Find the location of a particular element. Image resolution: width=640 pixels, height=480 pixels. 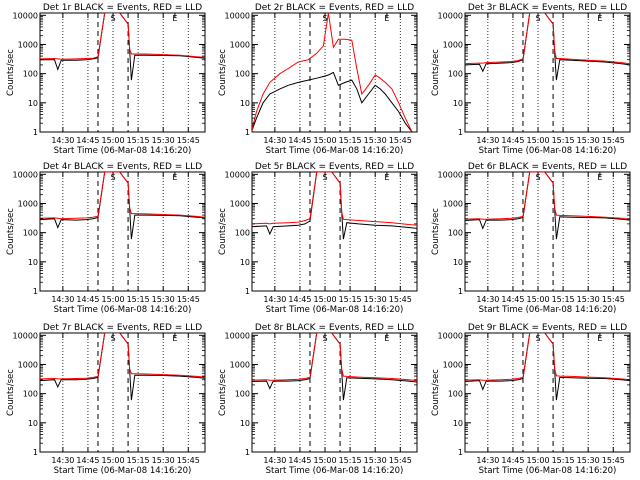

panel-title: Det 8r BLACK = Events, RED = LLD is located at coordinates (334, 328).